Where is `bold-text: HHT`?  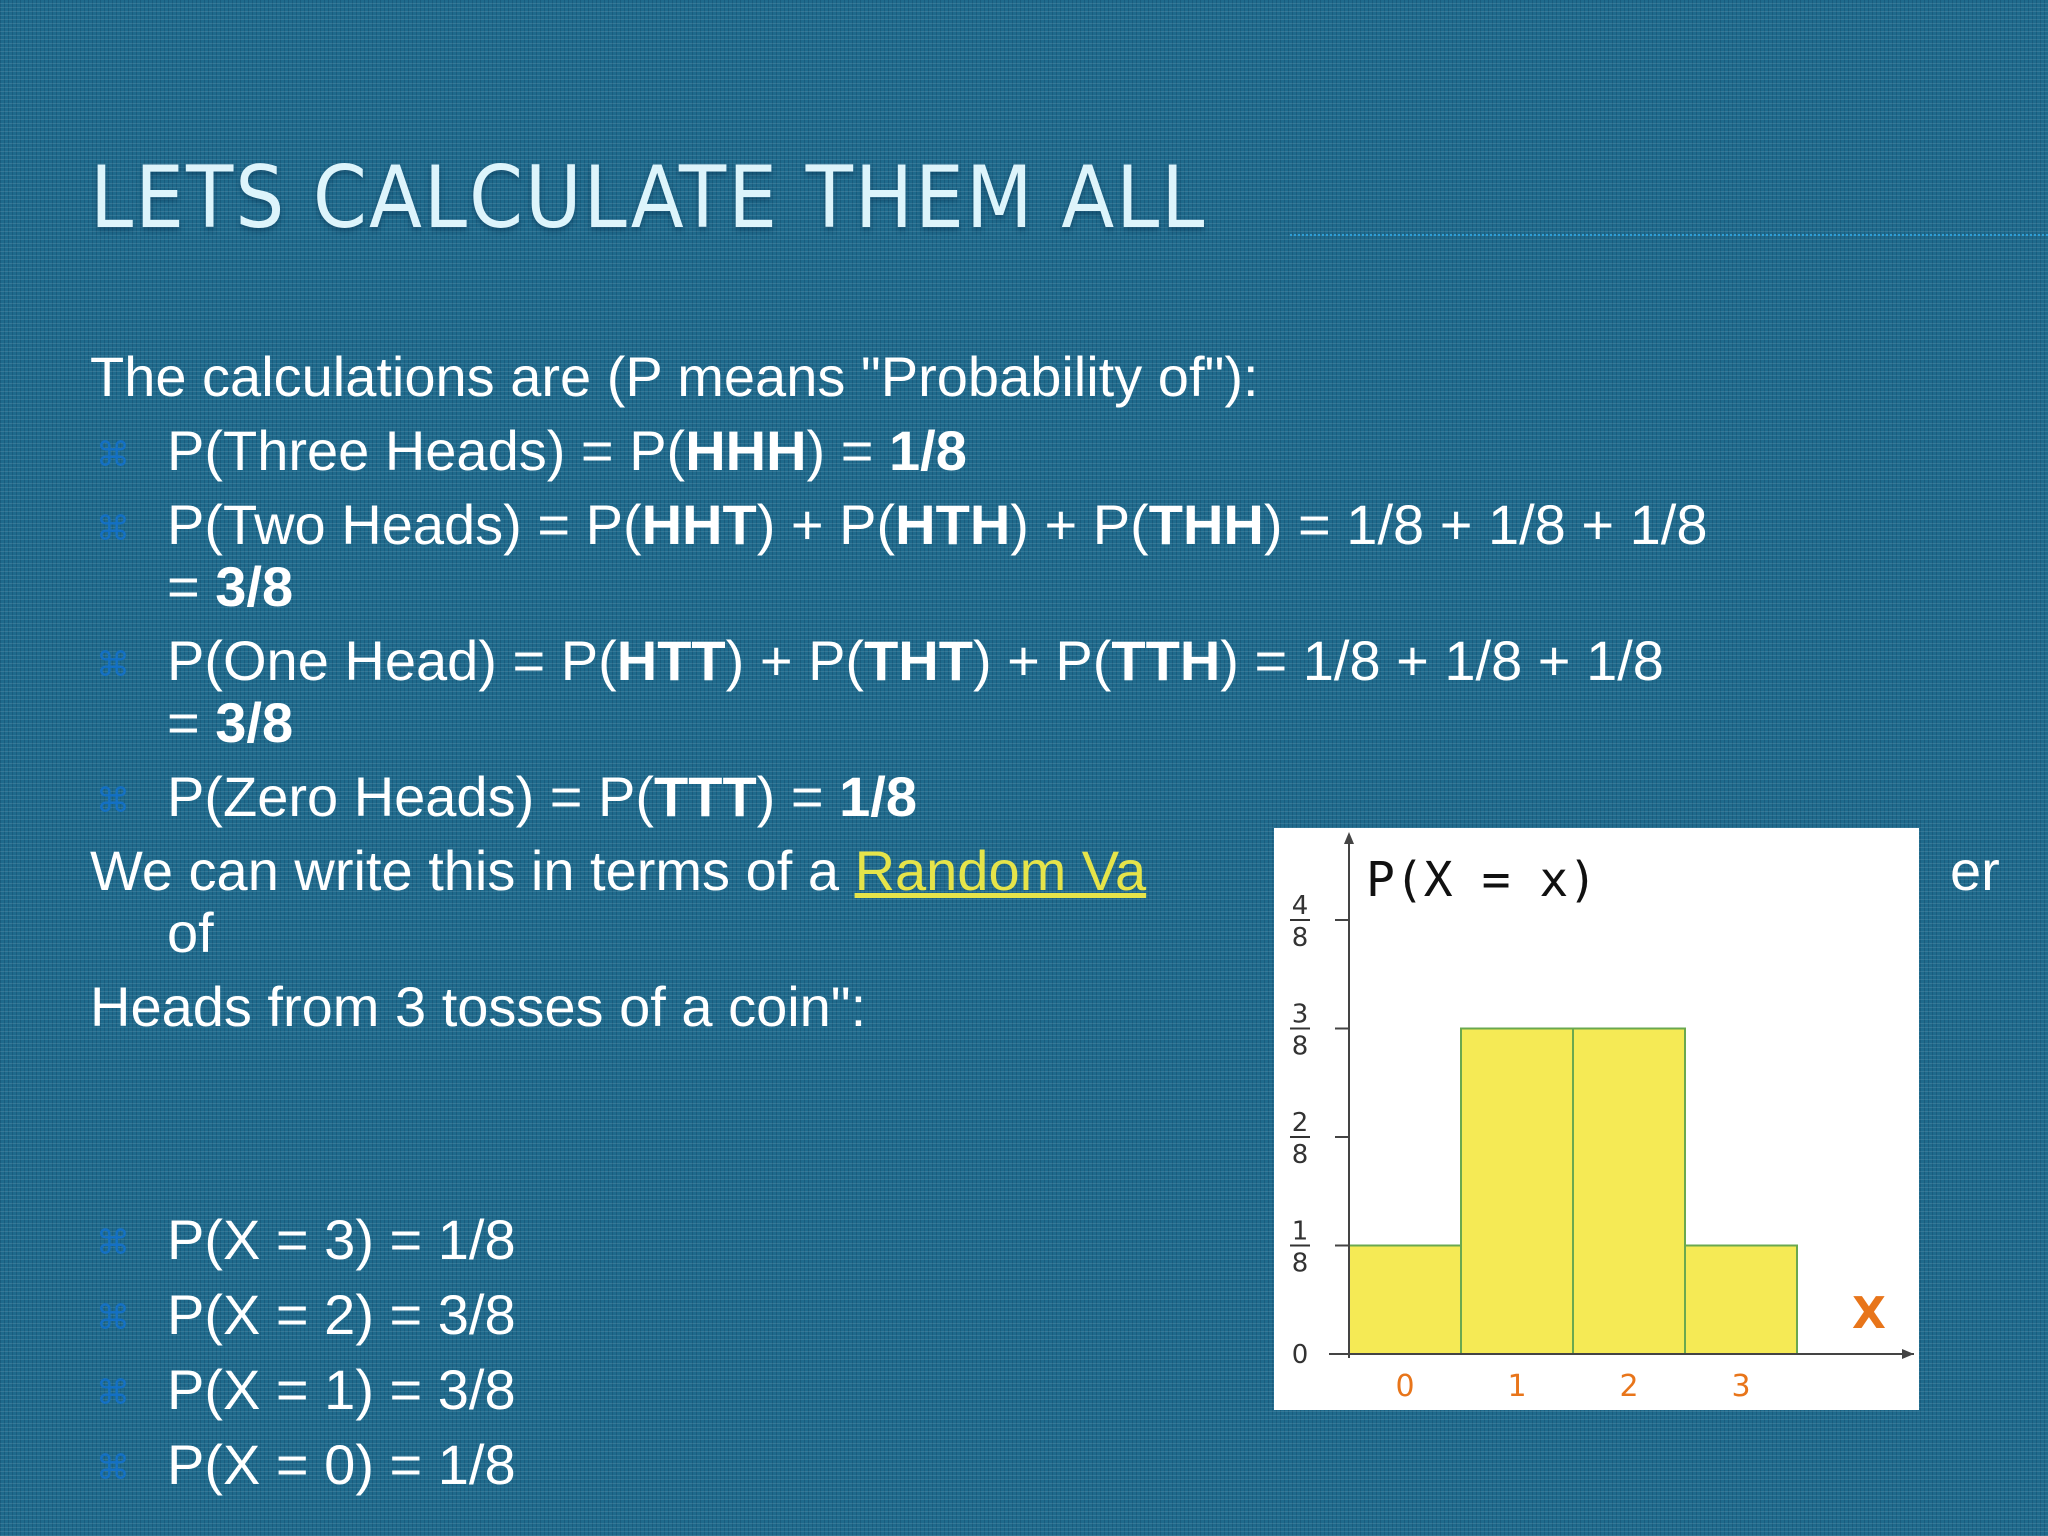
bold-text: HHT is located at coordinates (699, 524).